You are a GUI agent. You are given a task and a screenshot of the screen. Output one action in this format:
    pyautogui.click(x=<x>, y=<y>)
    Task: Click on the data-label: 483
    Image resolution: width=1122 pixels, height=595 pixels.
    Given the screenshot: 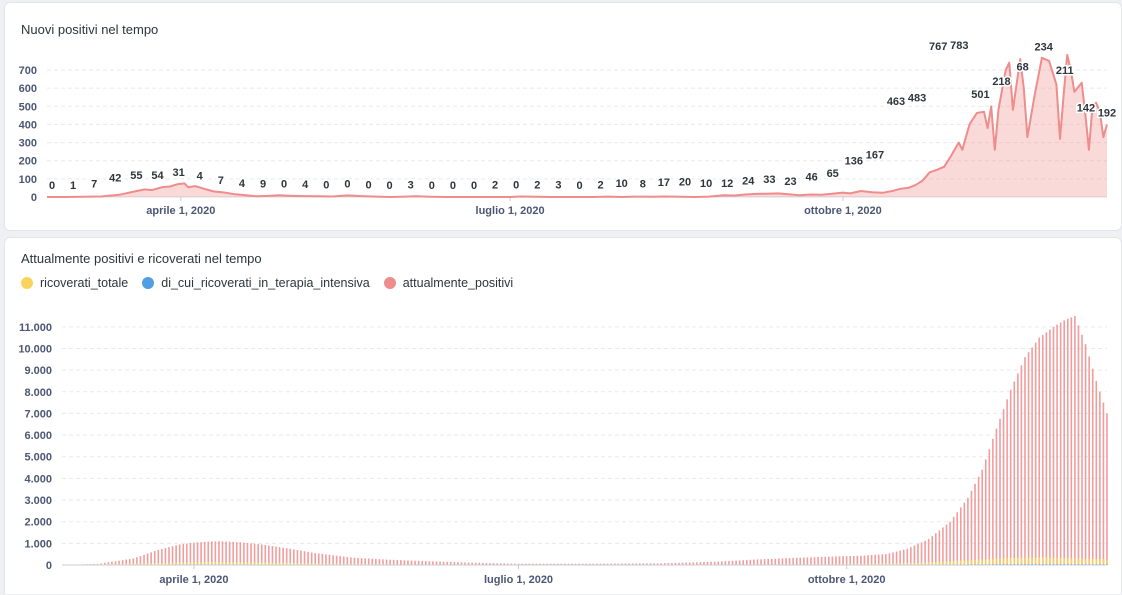 What is the action you would take?
    pyautogui.click(x=917, y=98)
    